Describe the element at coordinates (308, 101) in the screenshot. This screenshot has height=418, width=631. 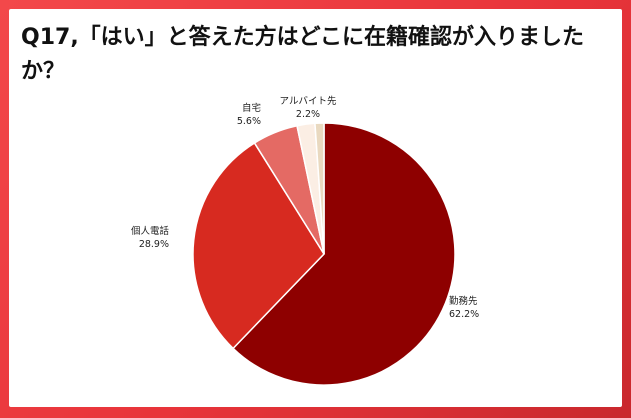
I see `slice-label-3: アルバイト先` at that location.